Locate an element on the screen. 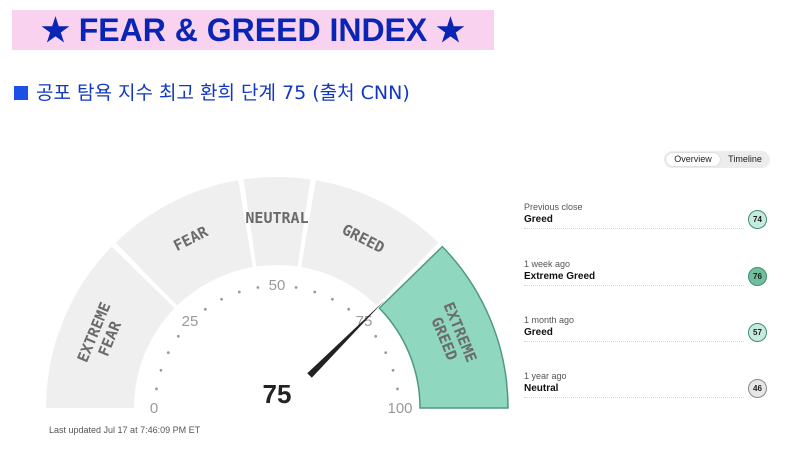 This screenshot has height=467, width=797. gauge-hub is located at coordinates (277, 384).